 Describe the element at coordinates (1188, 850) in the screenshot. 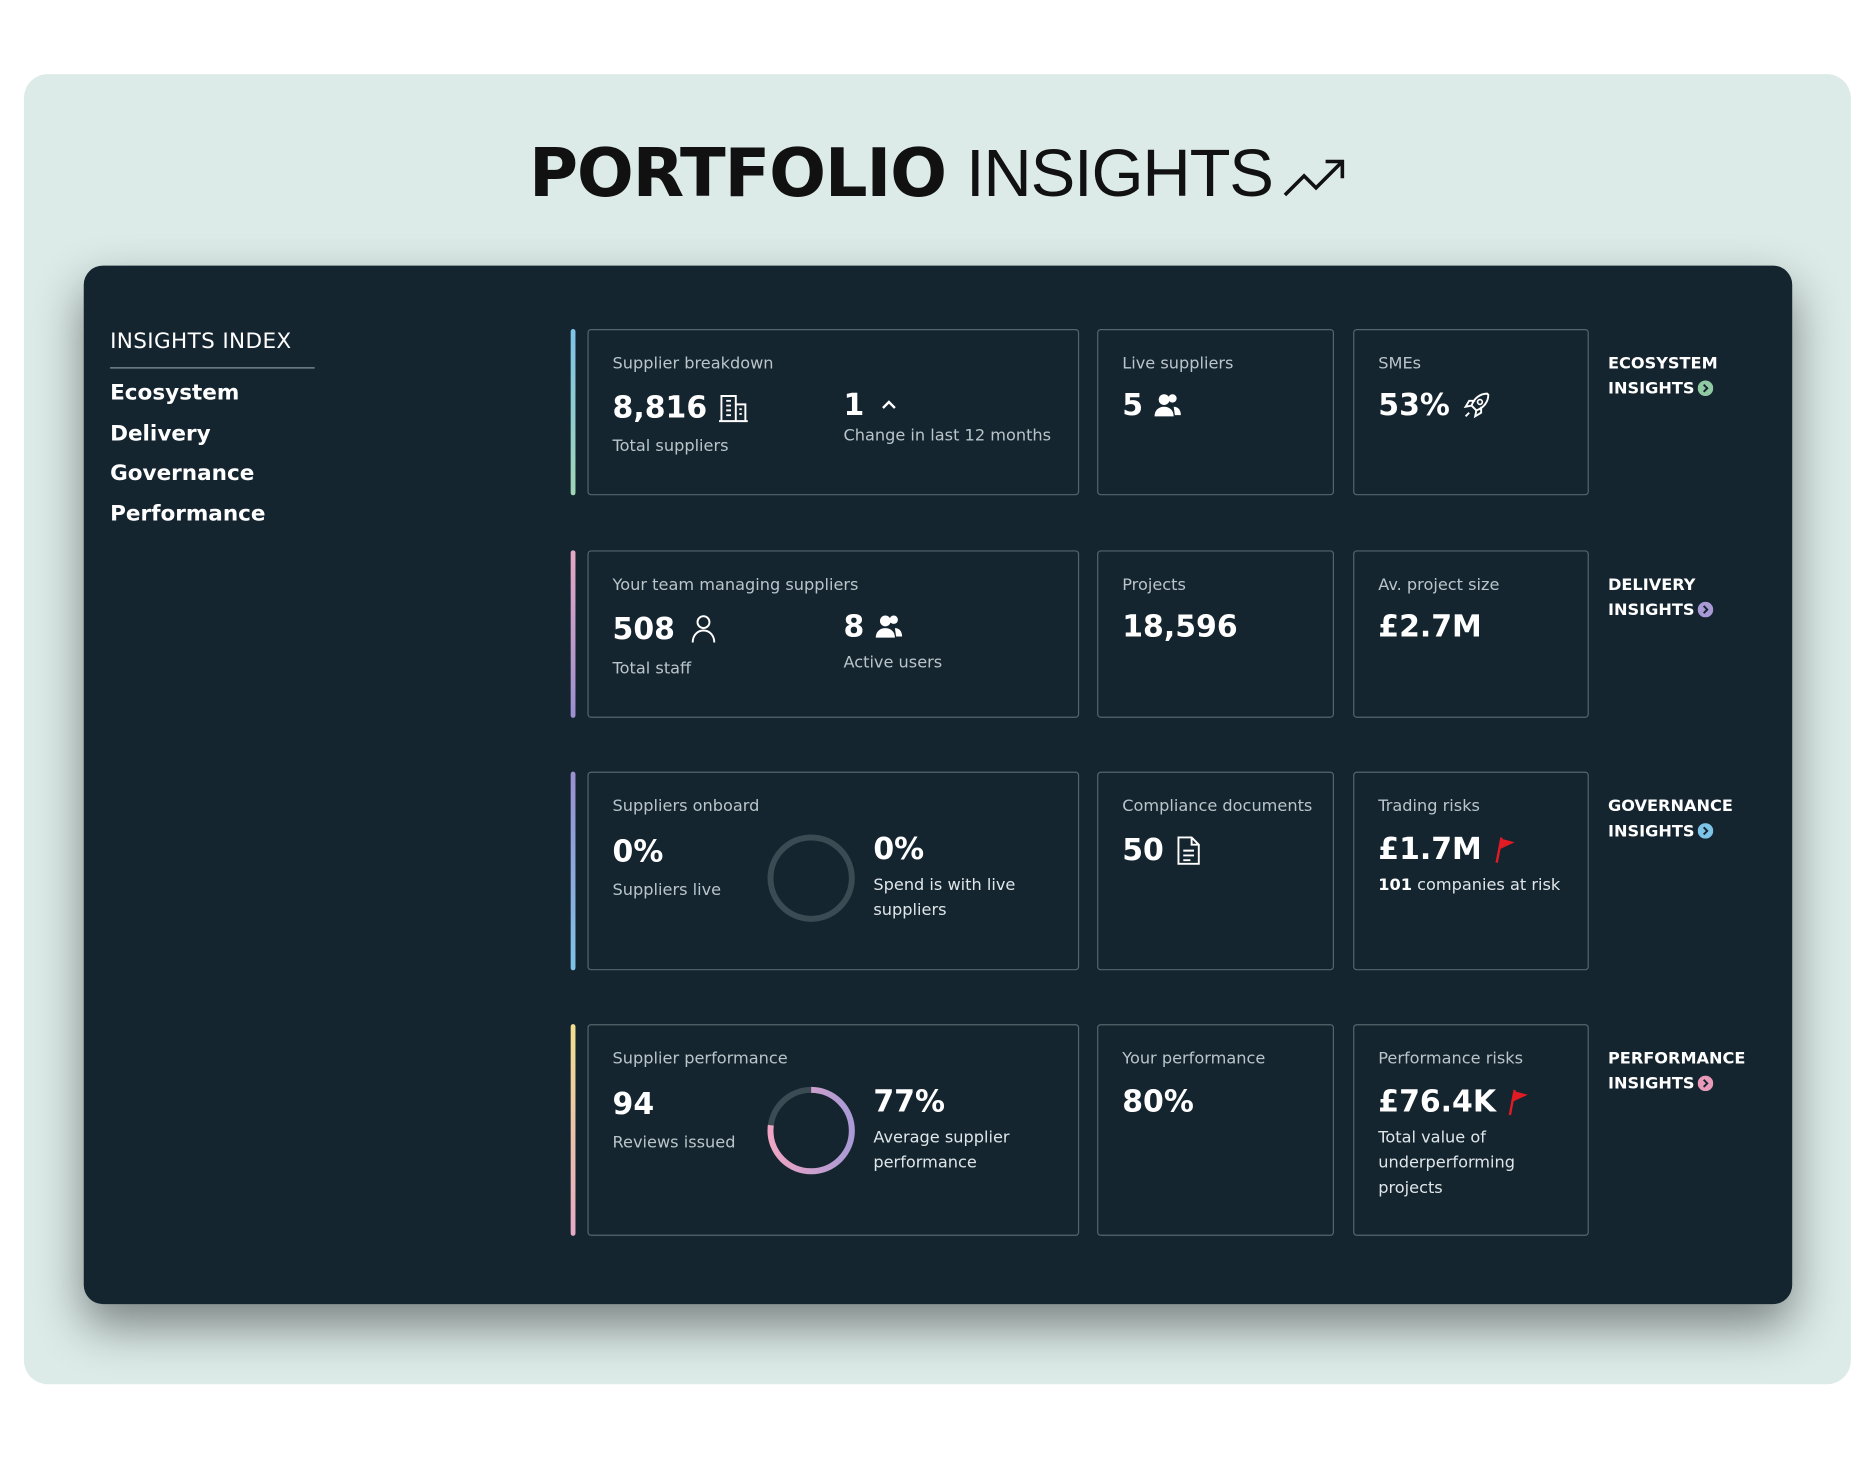

I see `document-icon` at that location.